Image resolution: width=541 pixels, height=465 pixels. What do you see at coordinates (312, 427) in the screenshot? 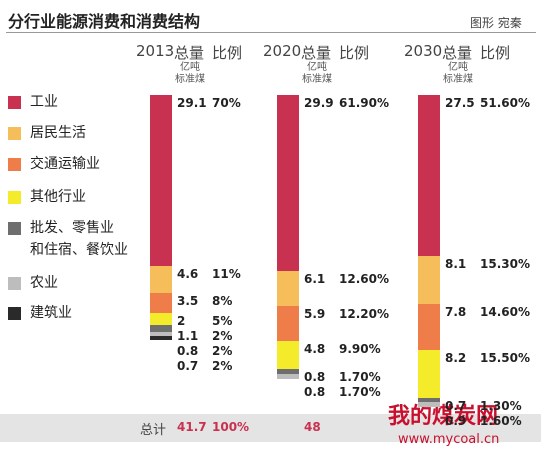
I see `total-value: 48` at bounding box center [312, 427].